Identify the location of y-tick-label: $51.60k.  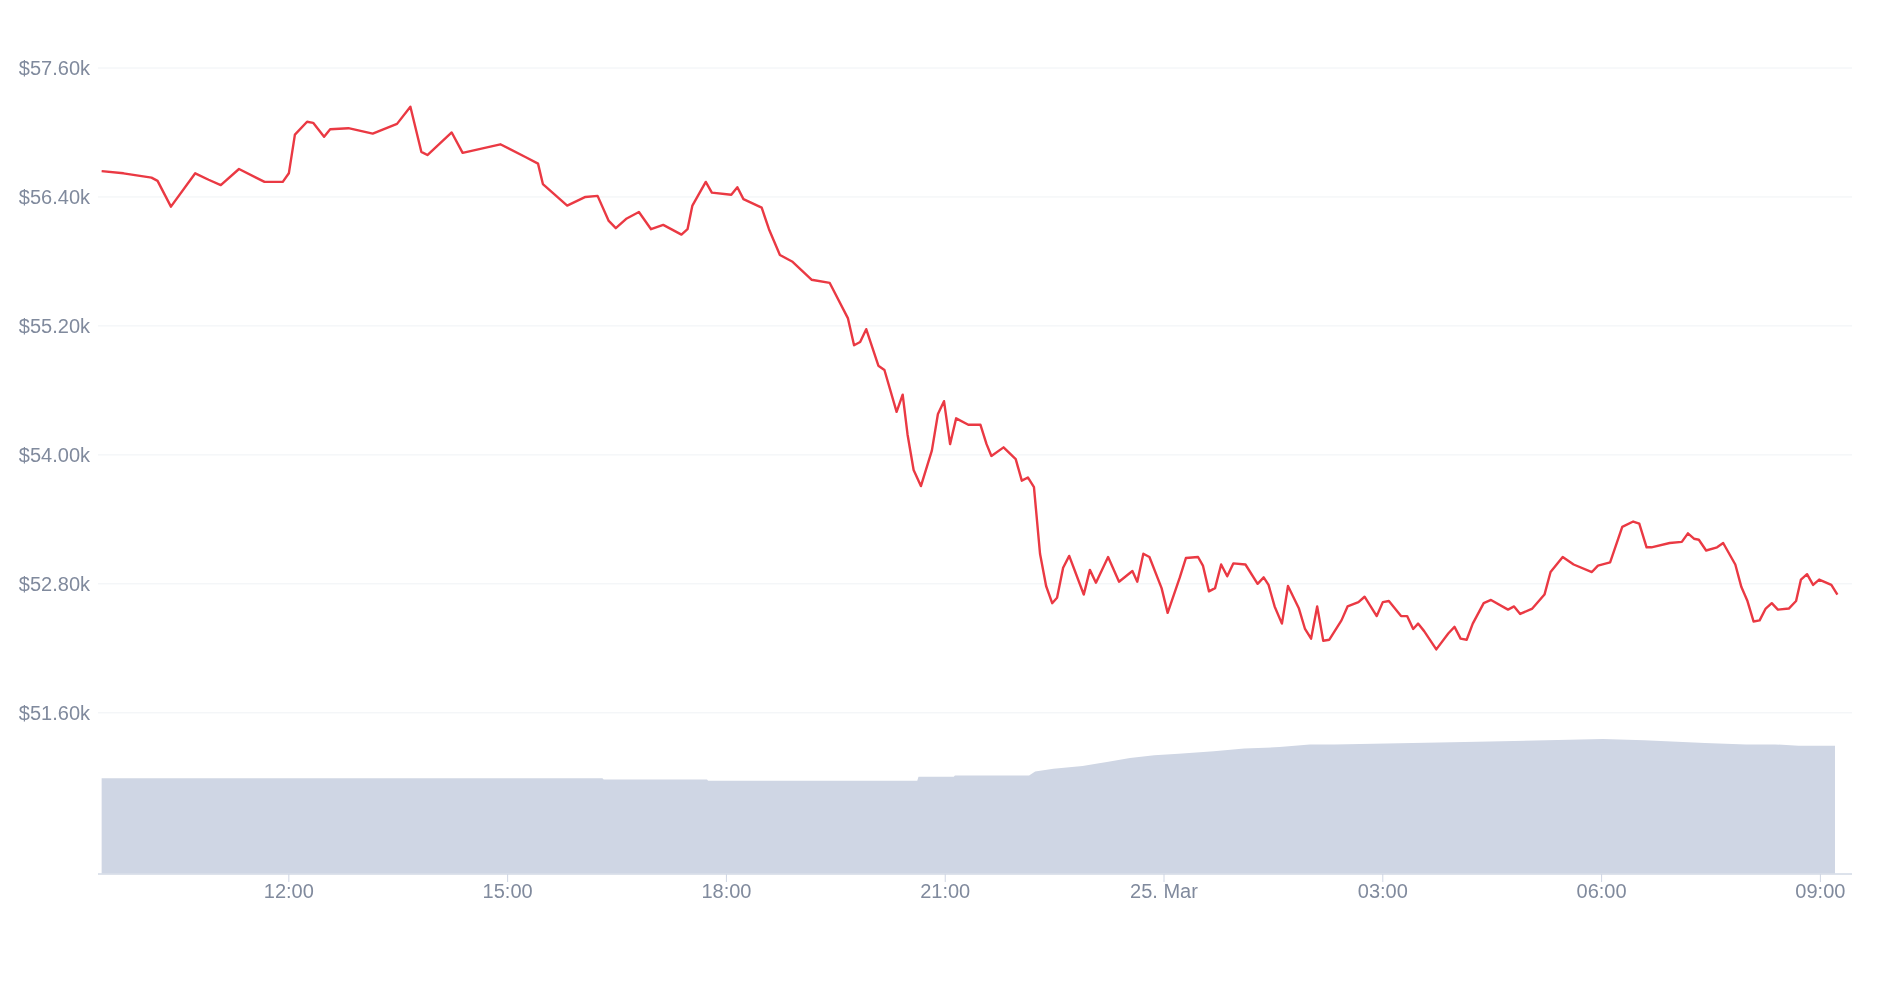
(54, 712).